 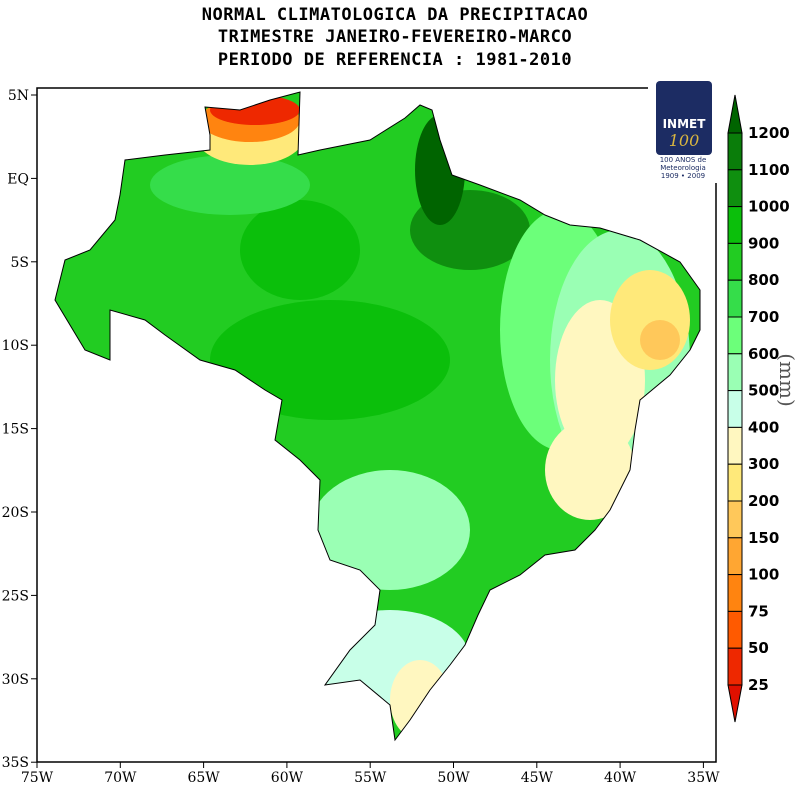 What do you see at coordinates (15, 763) in the screenshot?
I see `lat-tick-label: 35S` at bounding box center [15, 763].